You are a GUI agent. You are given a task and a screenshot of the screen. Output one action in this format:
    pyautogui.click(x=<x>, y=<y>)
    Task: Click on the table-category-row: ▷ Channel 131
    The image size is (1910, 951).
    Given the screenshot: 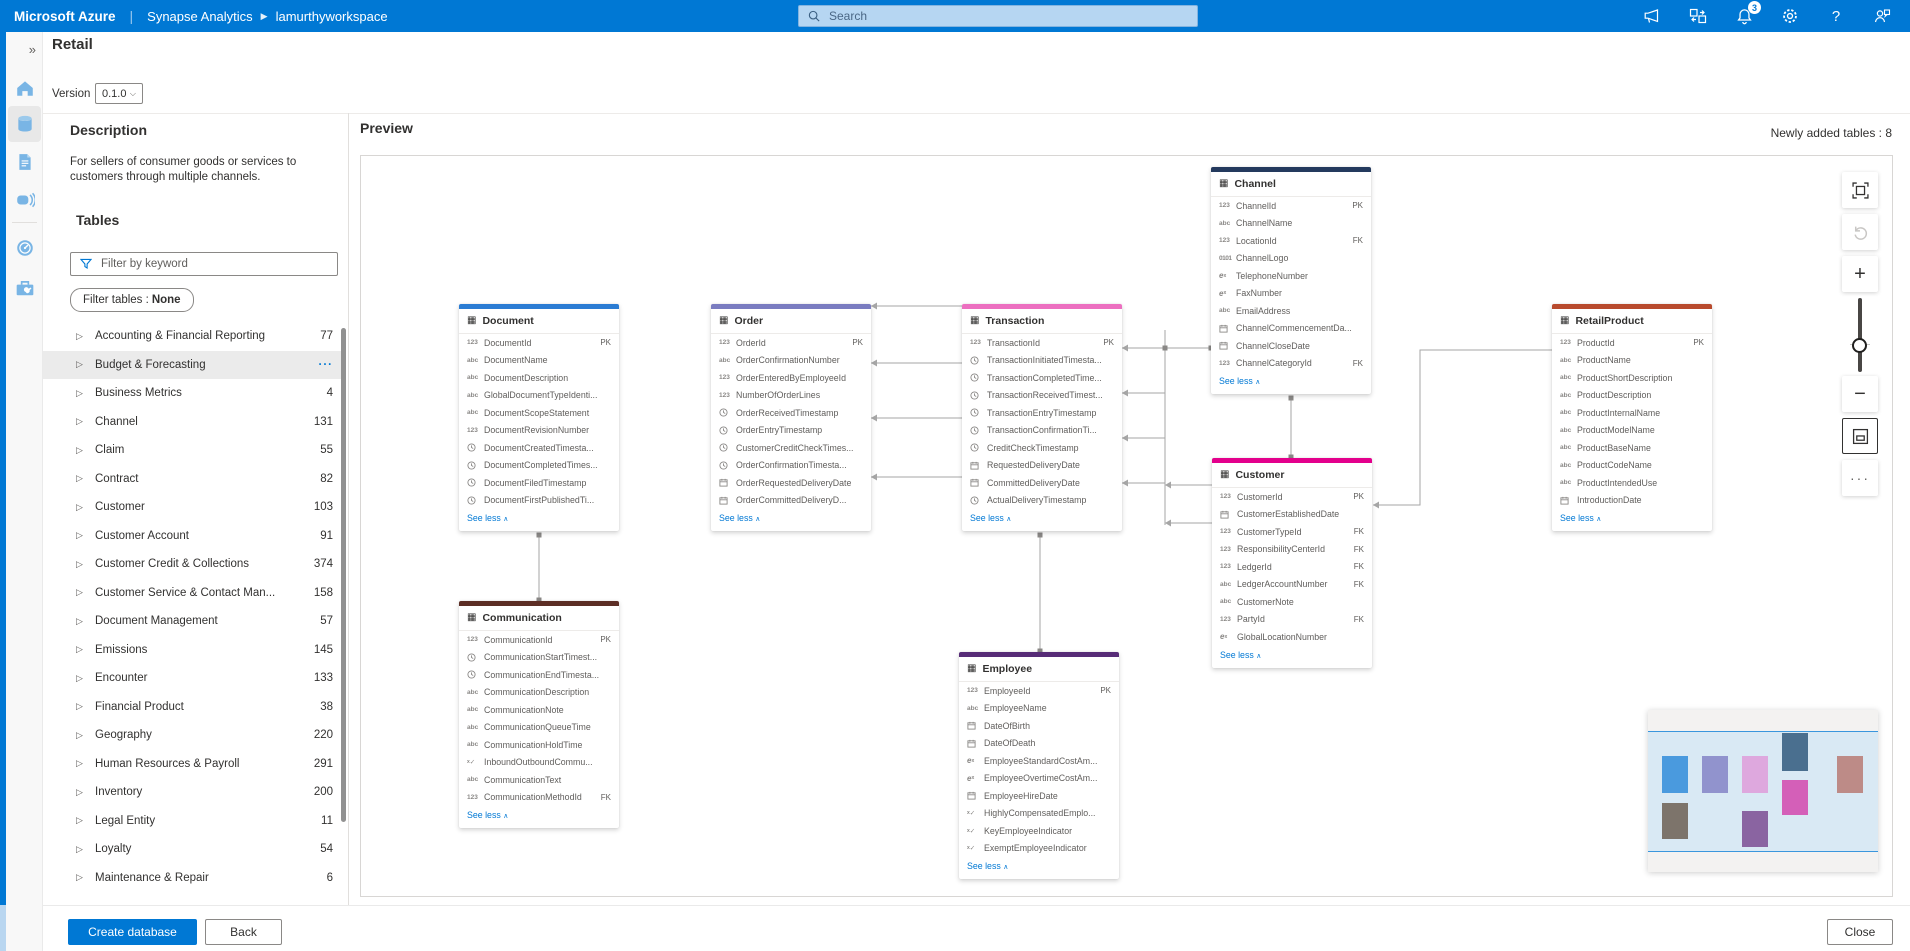 What is the action you would take?
    pyautogui.click(x=193, y=422)
    